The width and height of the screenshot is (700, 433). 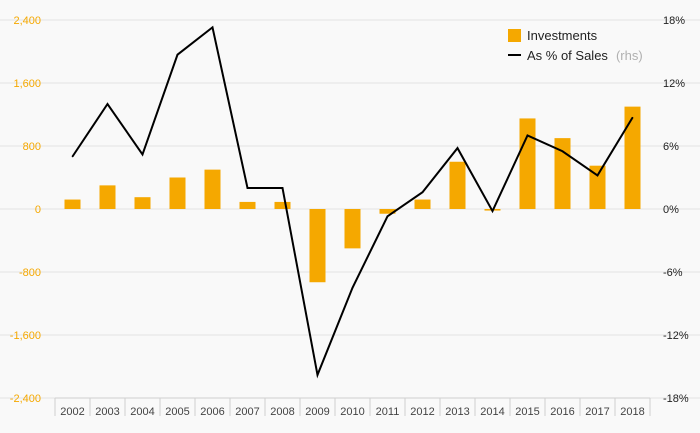 What do you see at coordinates (177, 412) in the screenshot?
I see `x-tick-label: 2005` at bounding box center [177, 412].